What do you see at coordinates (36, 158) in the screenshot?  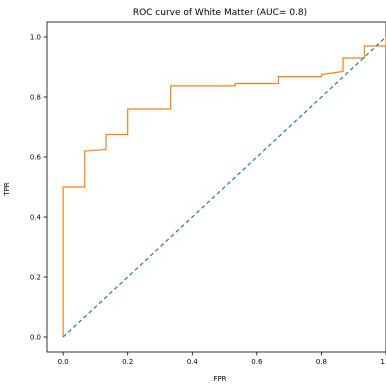 I see `y-tick-label: 0.6` at bounding box center [36, 158].